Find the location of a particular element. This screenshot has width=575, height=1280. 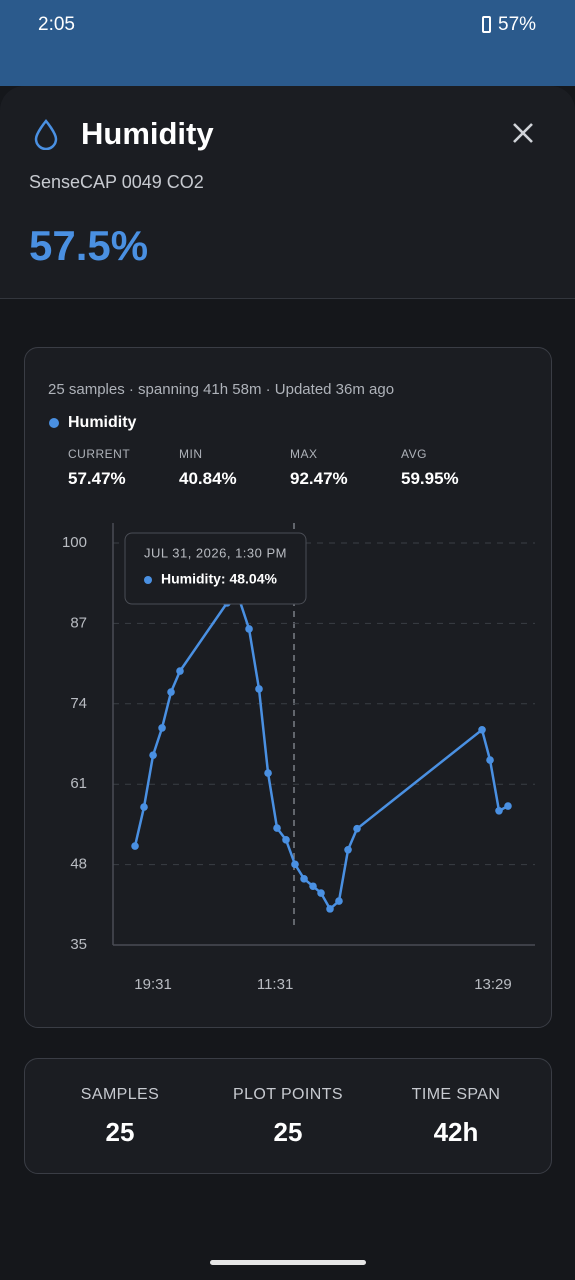

battery-level: 57% is located at coordinates (517, 24).